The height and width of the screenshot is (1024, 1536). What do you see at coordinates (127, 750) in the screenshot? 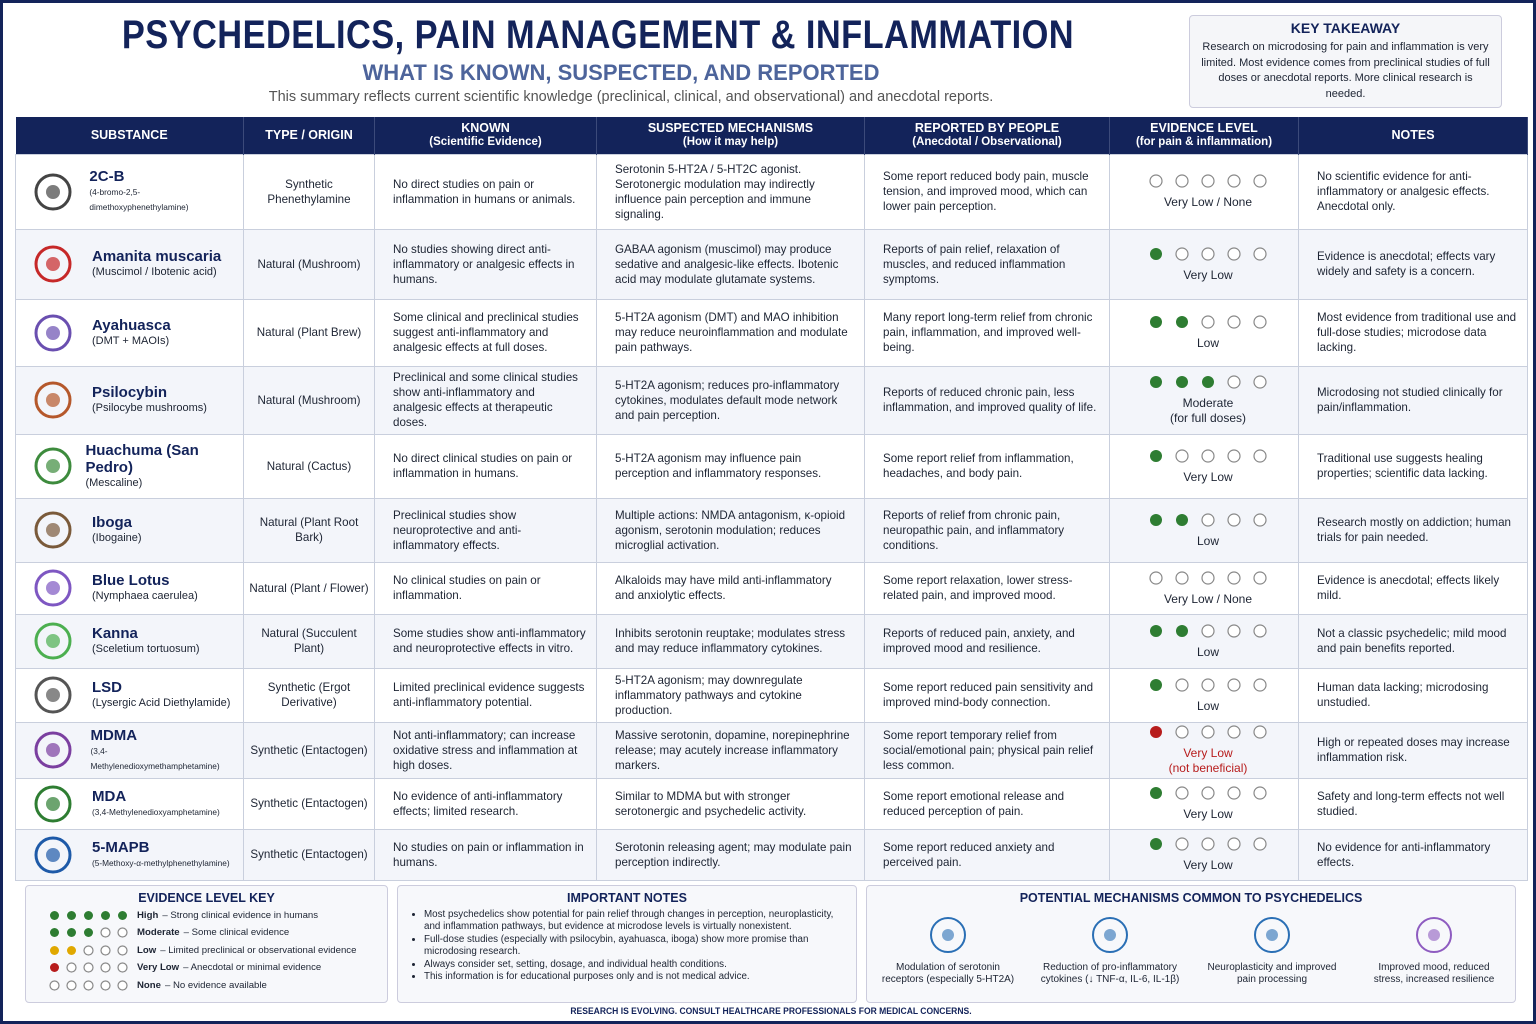
I see `substance: MDMA (3,4-Methylenedioxymethamphetamine)` at bounding box center [127, 750].